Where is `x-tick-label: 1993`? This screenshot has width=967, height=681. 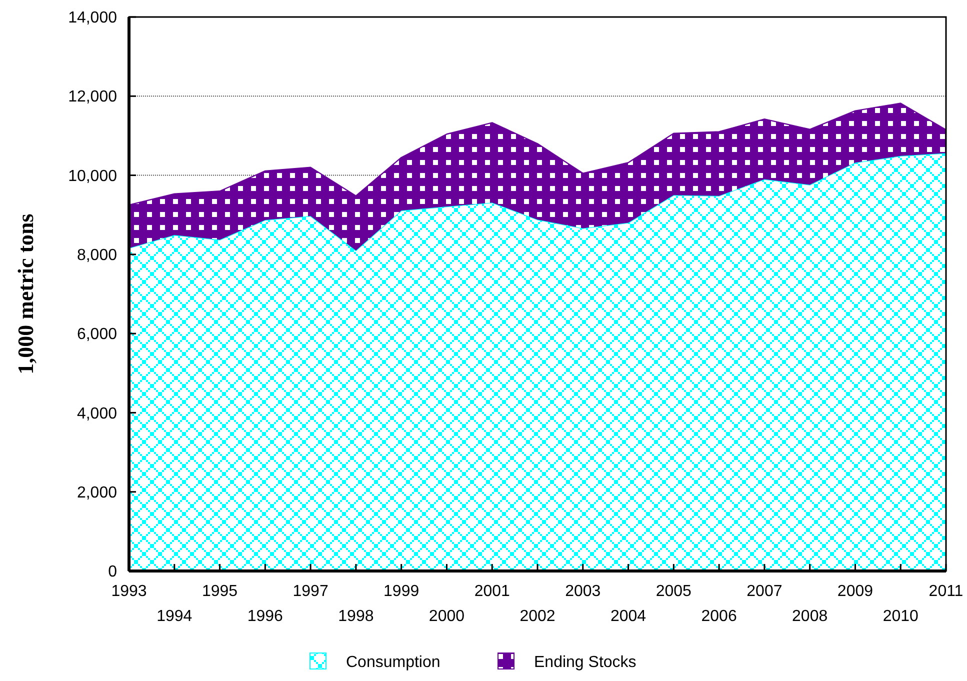 x-tick-label: 1993 is located at coordinates (129, 591).